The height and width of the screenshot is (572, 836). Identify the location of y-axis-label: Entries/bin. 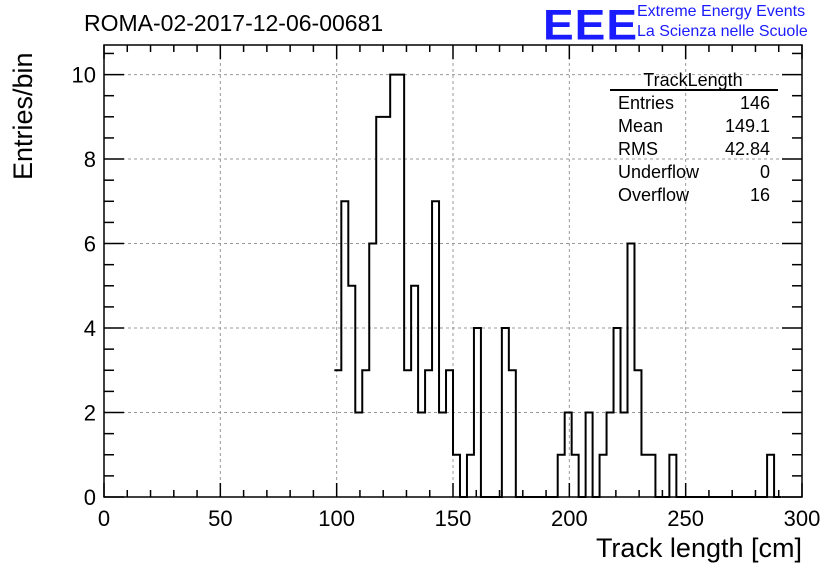
(23, 116).